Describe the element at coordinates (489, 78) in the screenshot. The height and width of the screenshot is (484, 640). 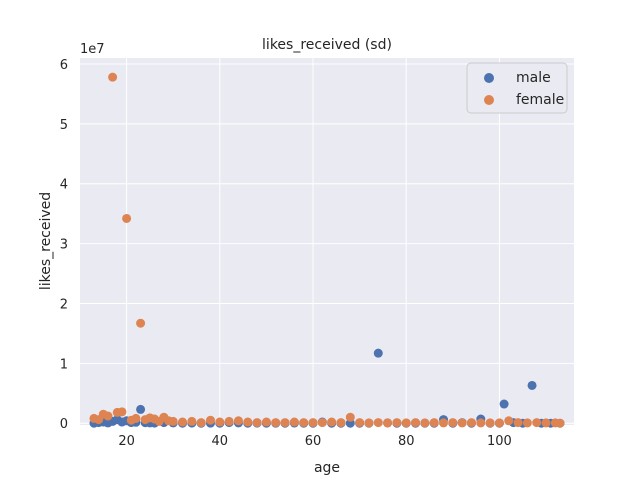
I see `legend-marker-male` at that location.